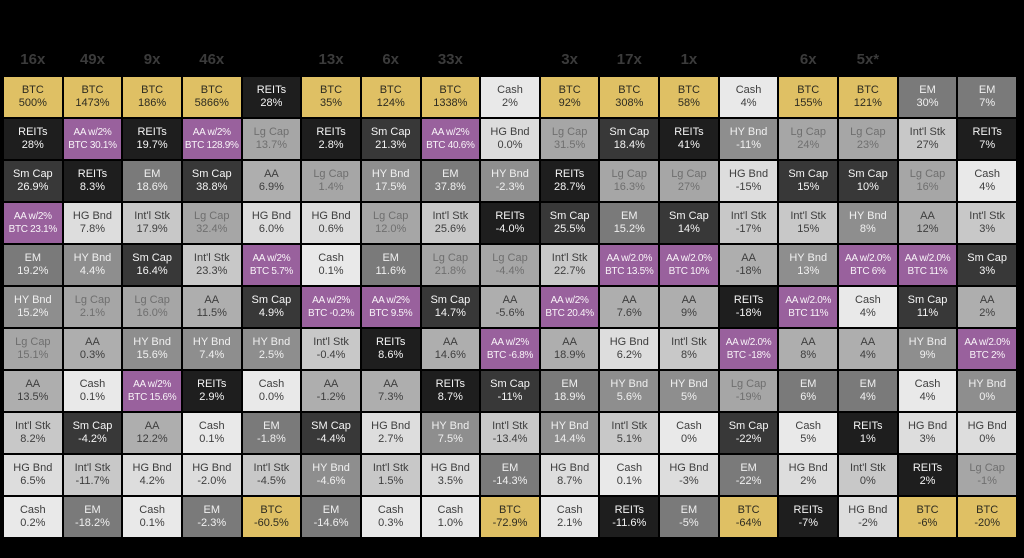 This screenshot has height=558, width=1024. I want to click on asset-cell-reits: REITs 2.9%, so click(211, 391).